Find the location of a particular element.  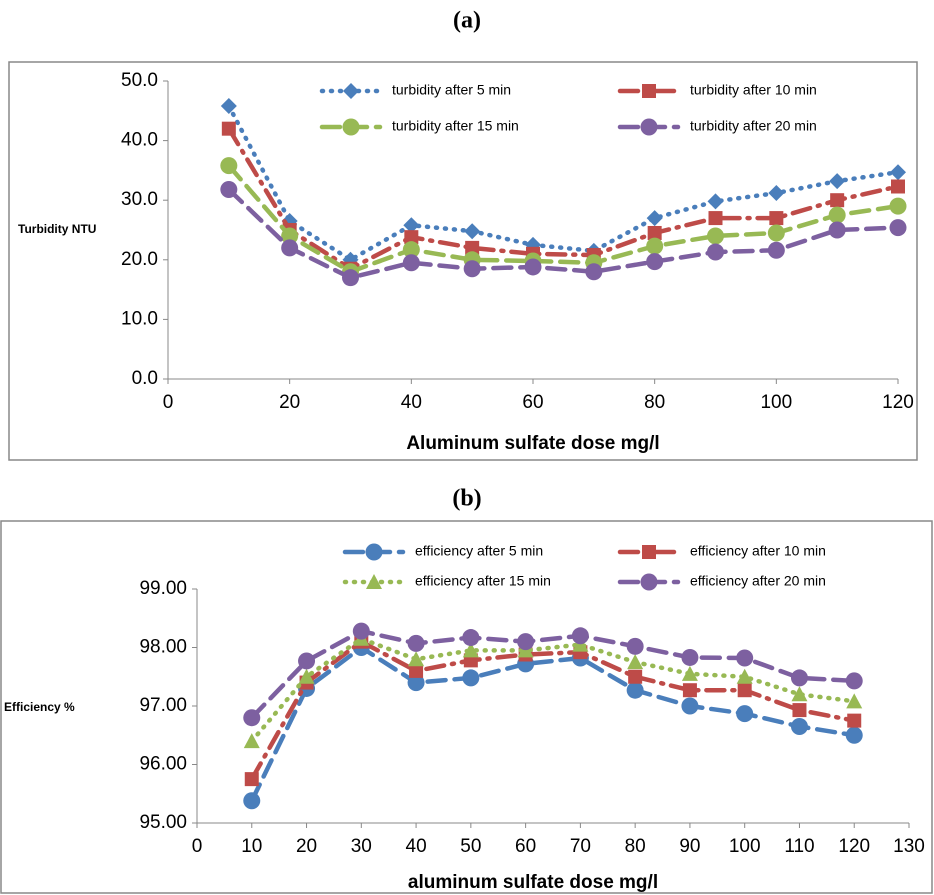

legend-label: turbidity after 5 min is located at coordinates (451, 90).